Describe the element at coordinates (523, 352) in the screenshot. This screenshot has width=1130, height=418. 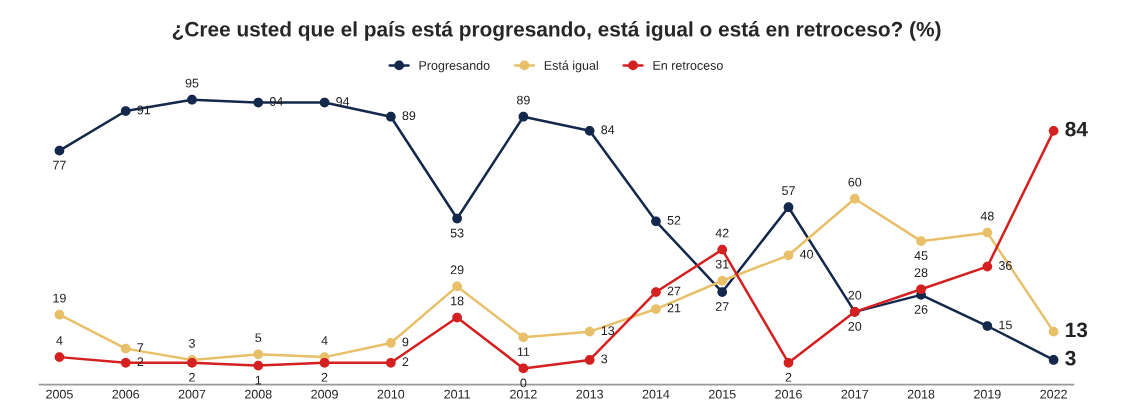
I see `data-label: 11` at that location.